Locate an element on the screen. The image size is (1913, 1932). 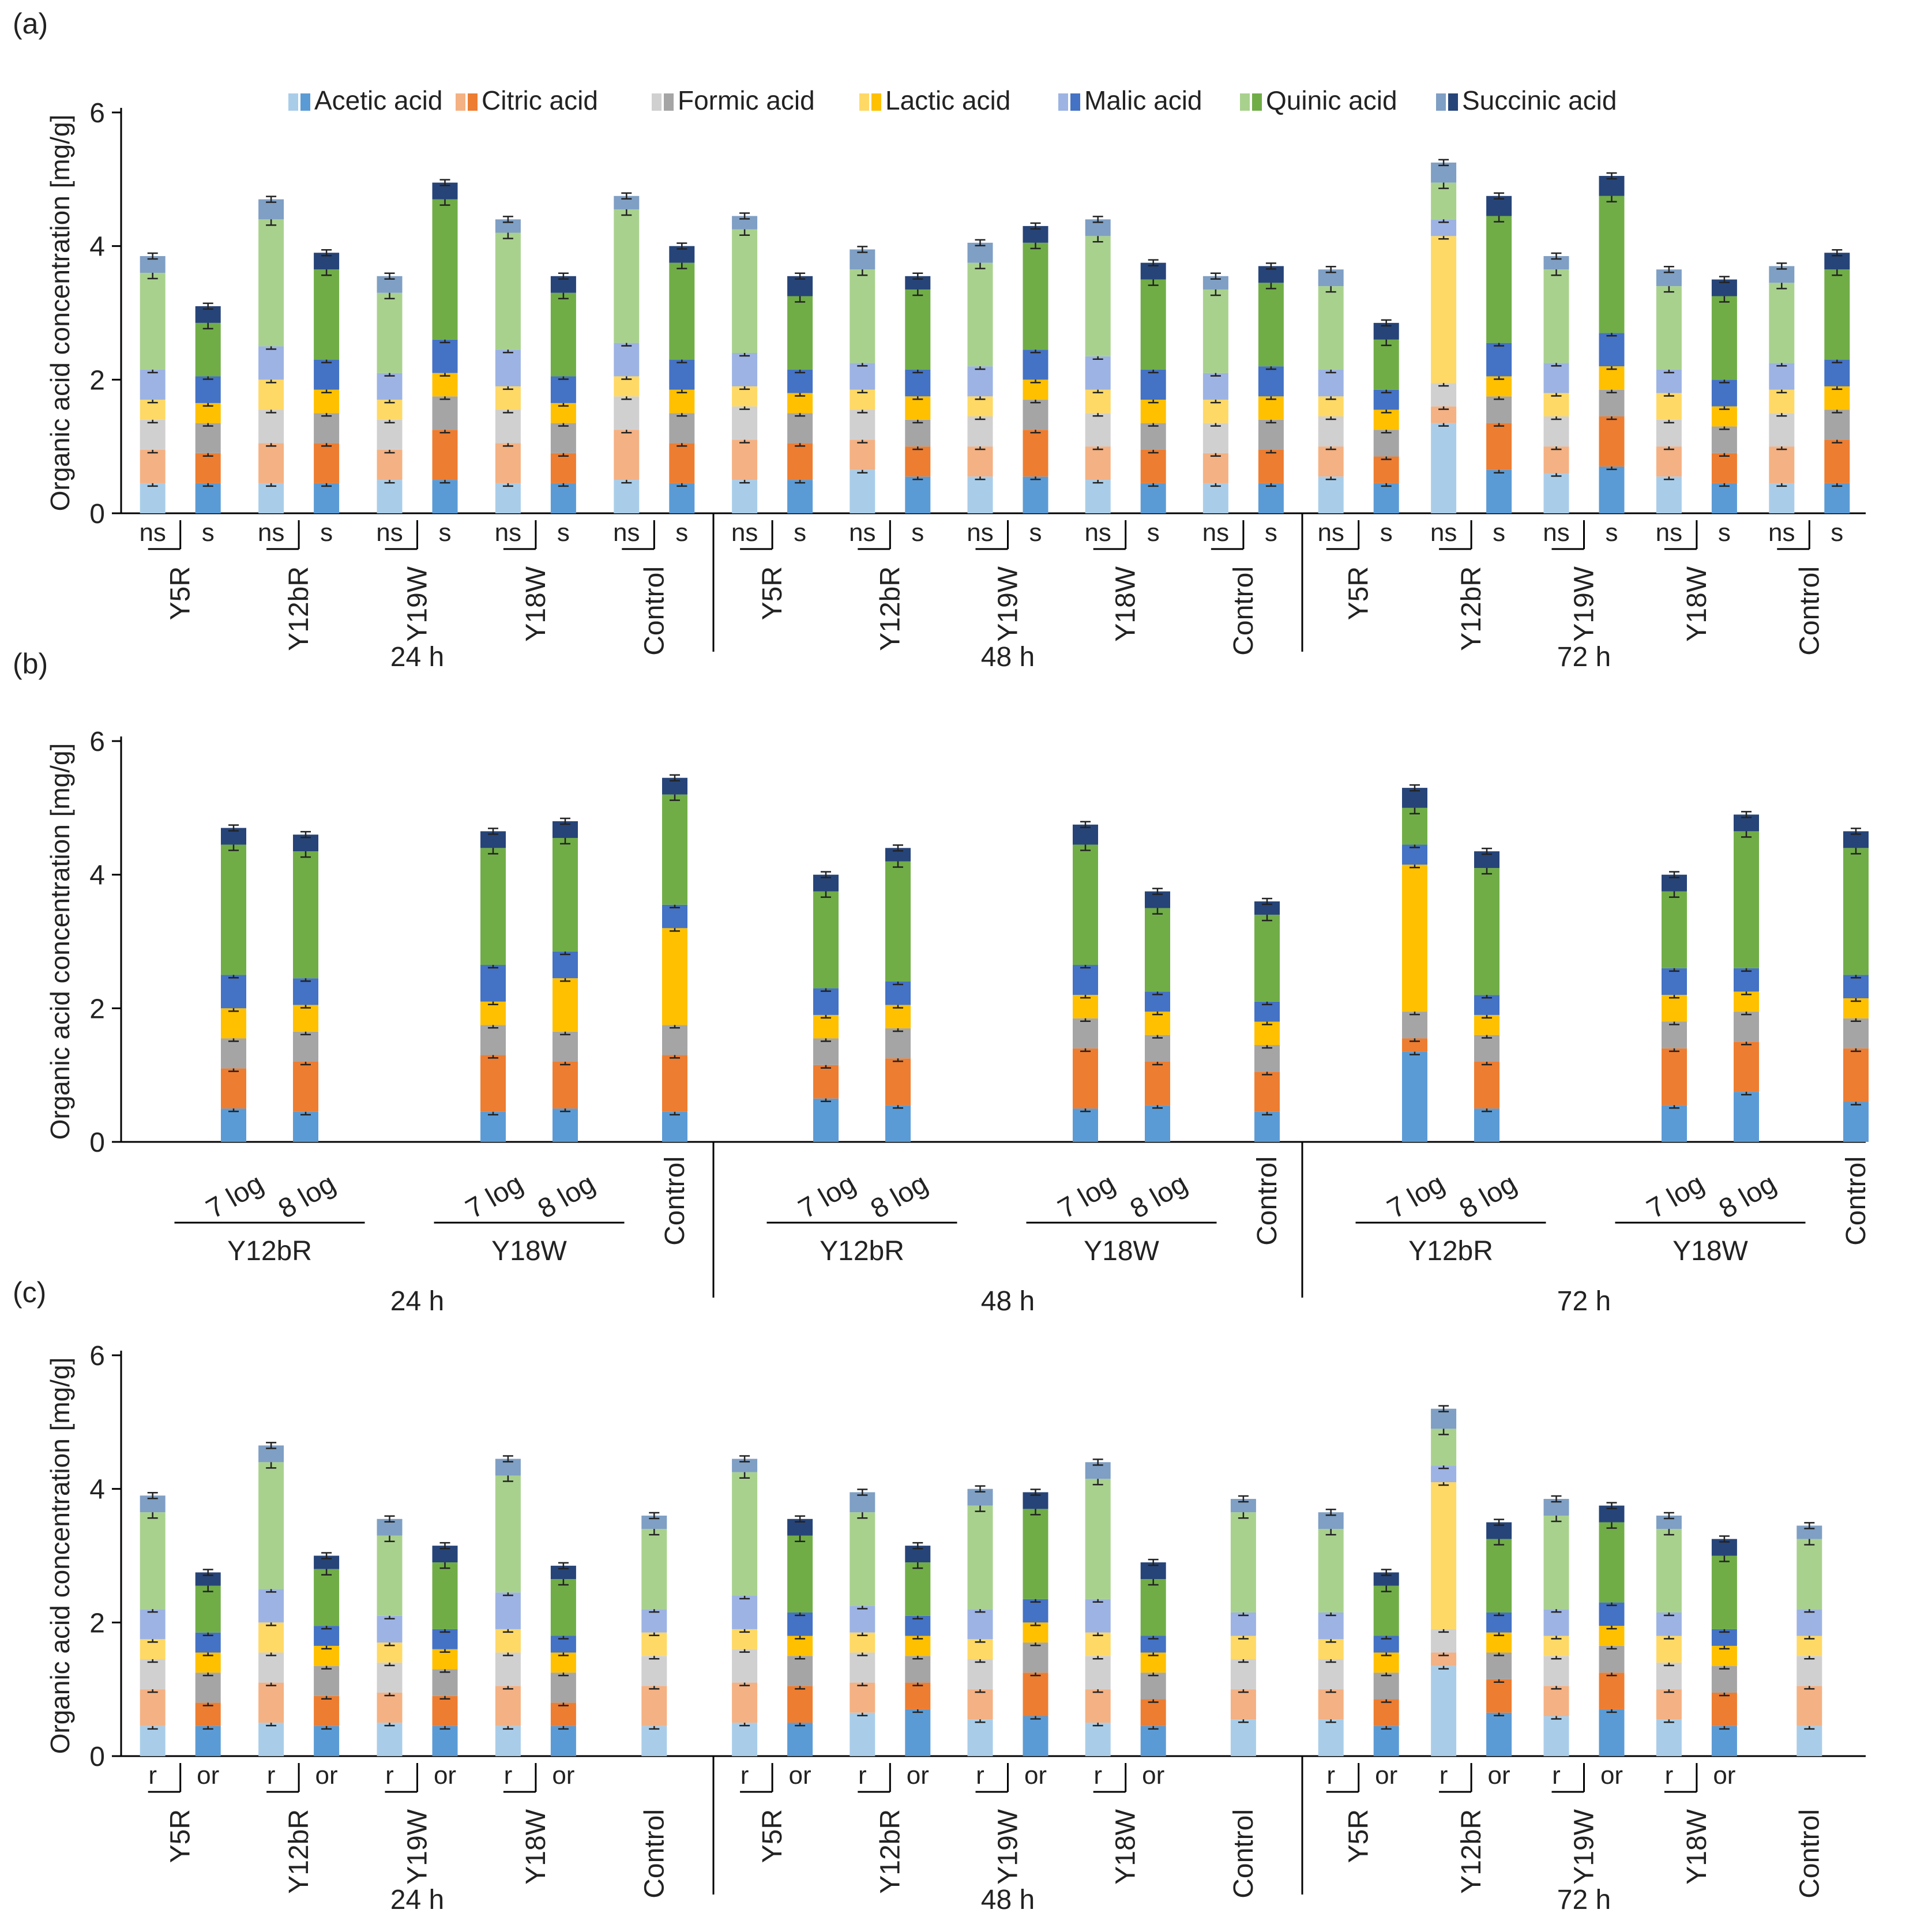
dose-label: 7 log is located at coordinates (1416, 1196).